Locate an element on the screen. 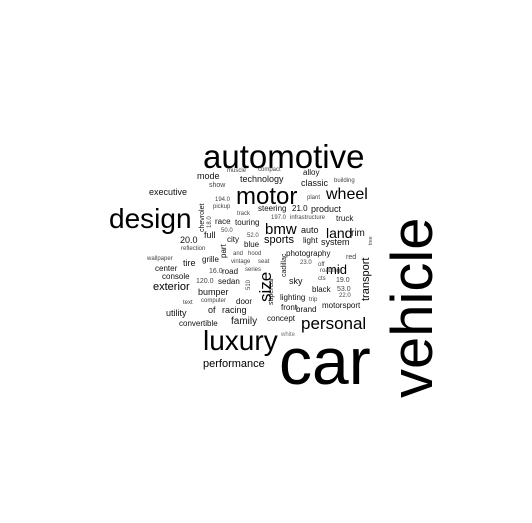 This screenshot has height=523, width=532. word-vehicle: vehicle is located at coordinates (412, 307).